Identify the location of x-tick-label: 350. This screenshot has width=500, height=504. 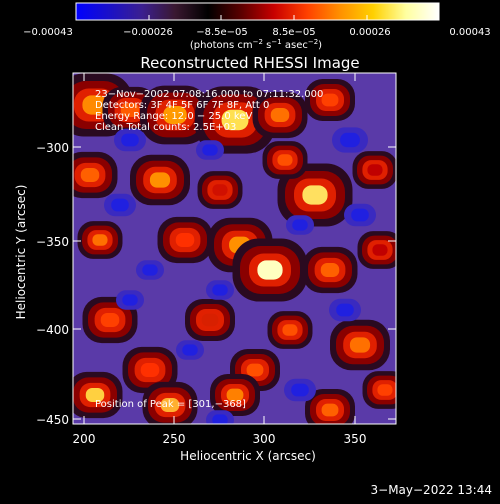
(355, 439).